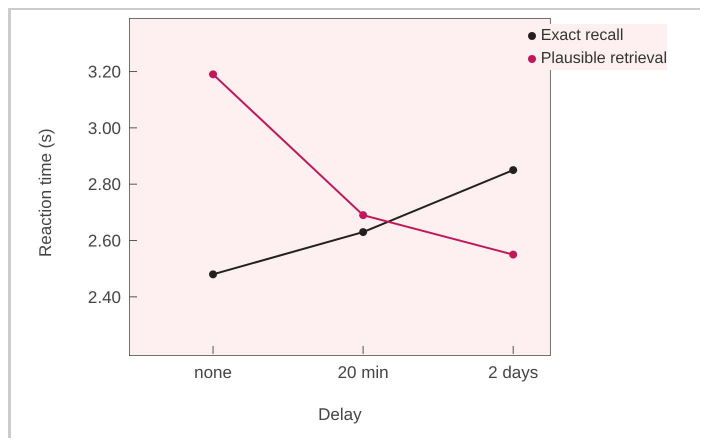  Describe the element at coordinates (104, 128) in the screenshot. I see `y-tick-label: 3.00` at that location.